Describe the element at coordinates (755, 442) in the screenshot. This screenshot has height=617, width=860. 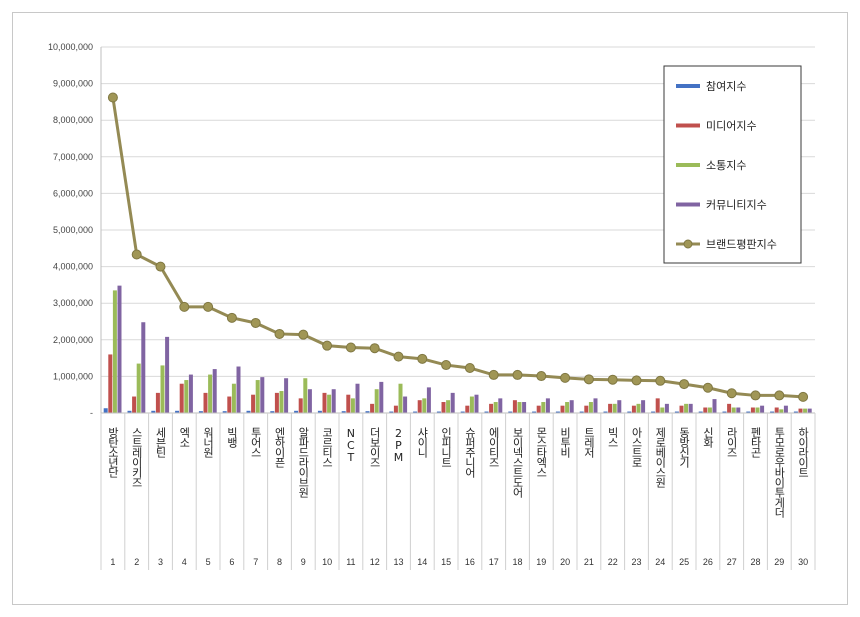
I see `x-category-label: 펜타곤` at that location.